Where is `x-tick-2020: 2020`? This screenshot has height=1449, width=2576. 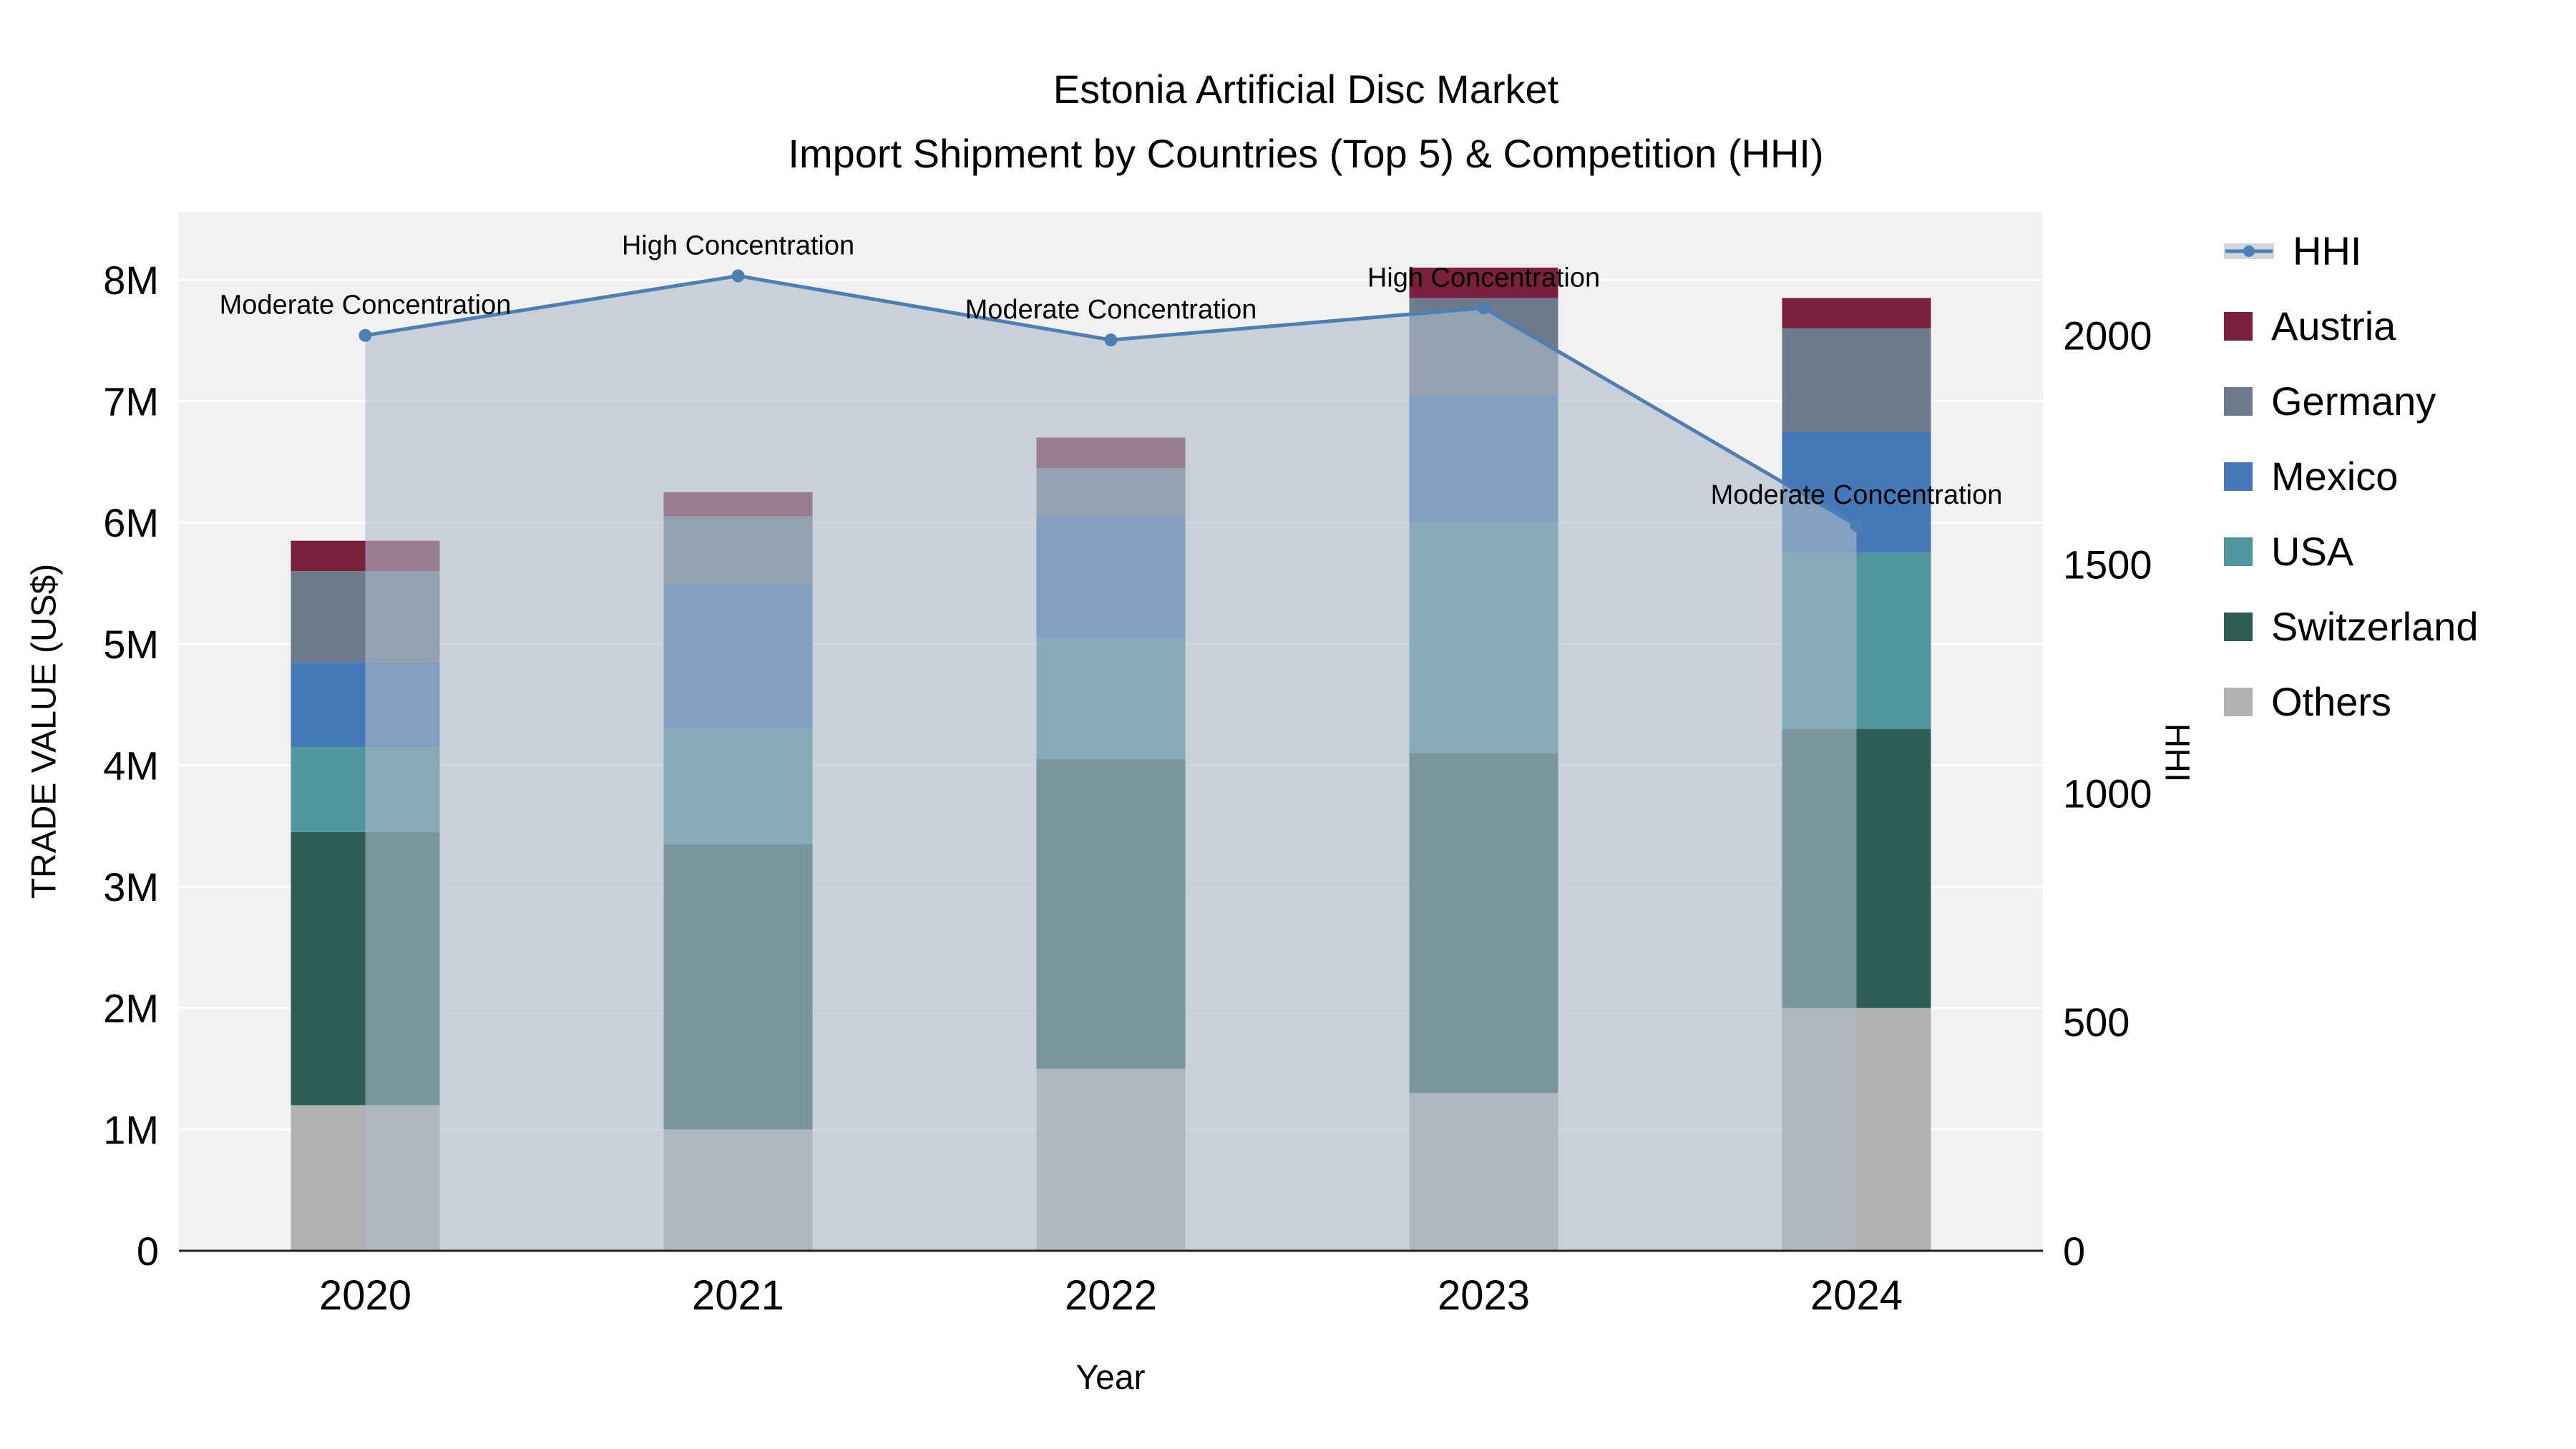
x-tick-2020: 2020 is located at coordinates (365, 1295).